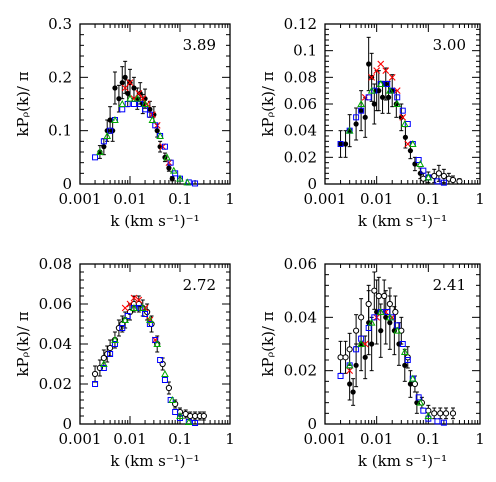 Image resolution: width=496 pixels, height=482 pixels. Describe the element at coordinates (402, 221) in the screenshot. I see `x-axis-label: k (km s⁻¹)⁻¹` at that location.